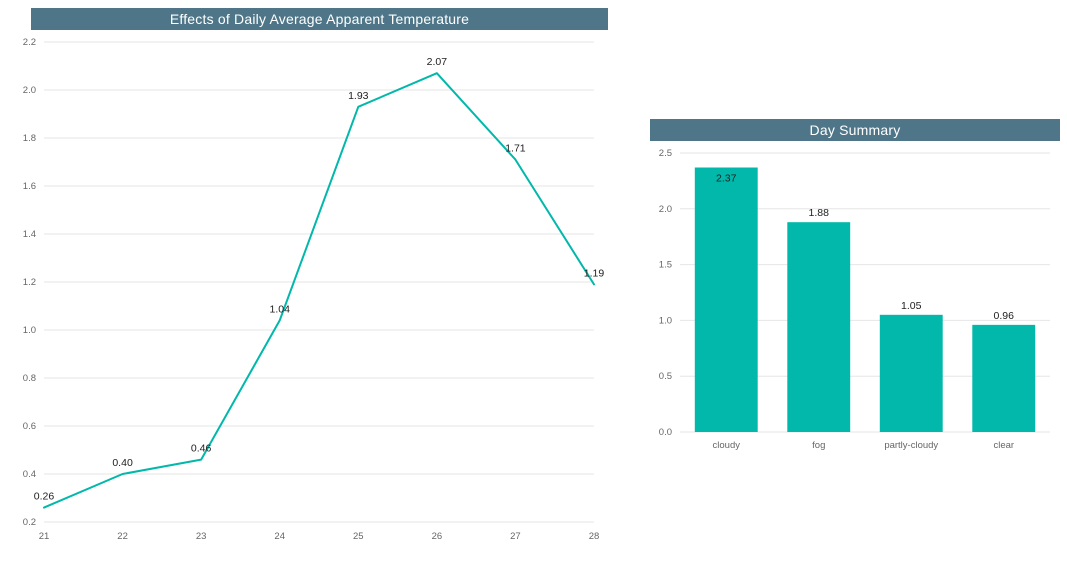 Image resolution: width=1067 pixels, height=564 pixels. What do you see at coordinates (594, 273) in the screenshot?
I see `data-label: 1.19` at bounding box center [594, 273].